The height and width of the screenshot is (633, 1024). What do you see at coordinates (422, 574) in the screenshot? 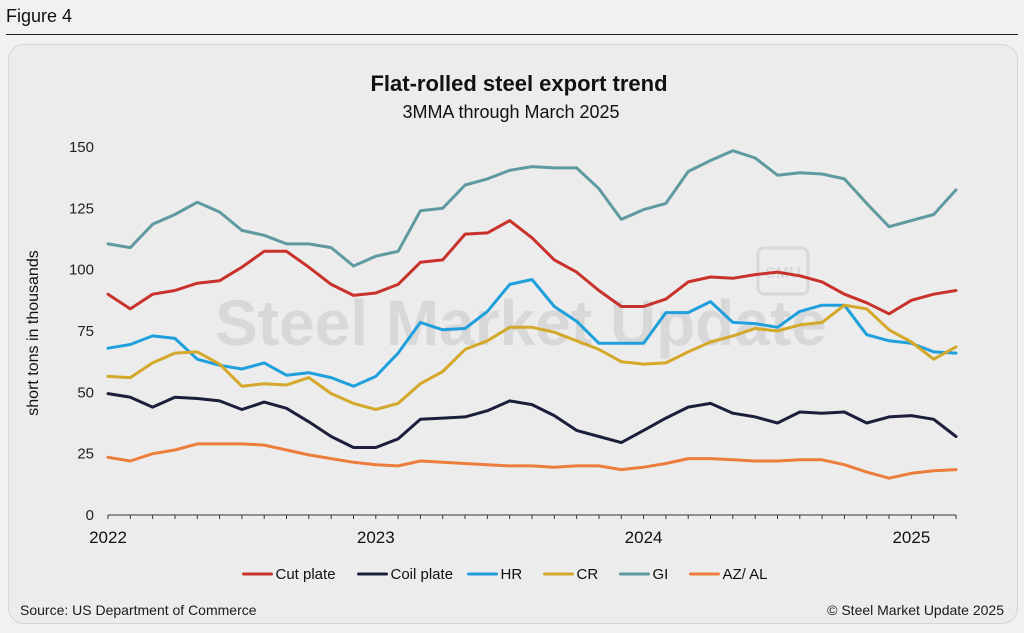
I see `legend-label: Coil plate` at bounding box center [422, 574].